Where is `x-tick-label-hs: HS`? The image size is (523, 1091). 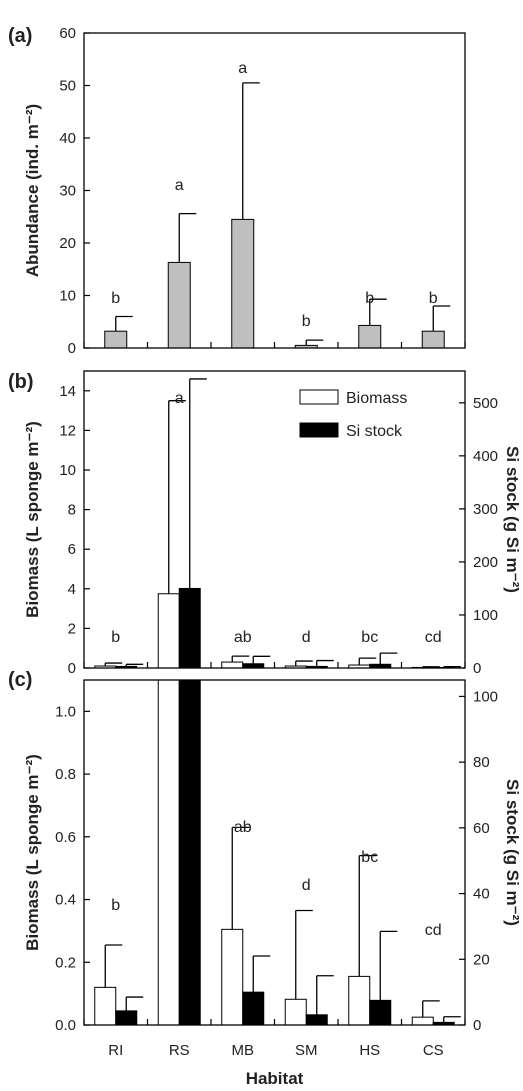
x-tick-label-hs: HS is located at coordinates (369, 1050).